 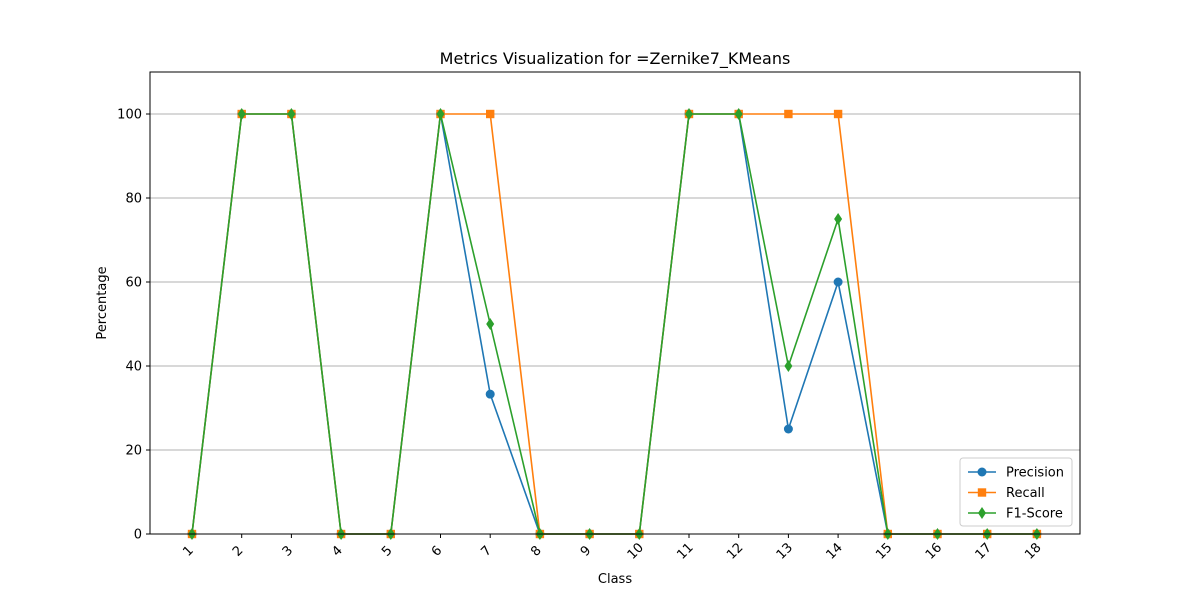 I want to click on legend-label: Precision, so click(x=1035, y=473).